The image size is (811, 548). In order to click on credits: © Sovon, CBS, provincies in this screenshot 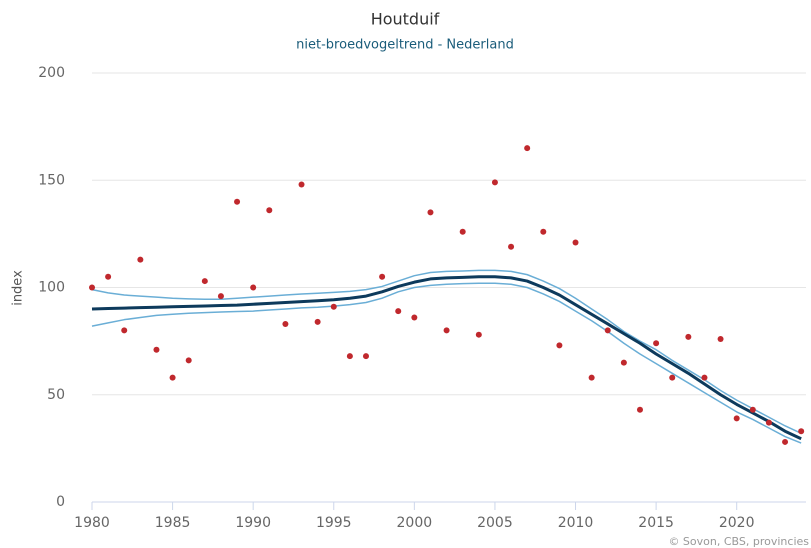, I will do `click(738, 541)`.